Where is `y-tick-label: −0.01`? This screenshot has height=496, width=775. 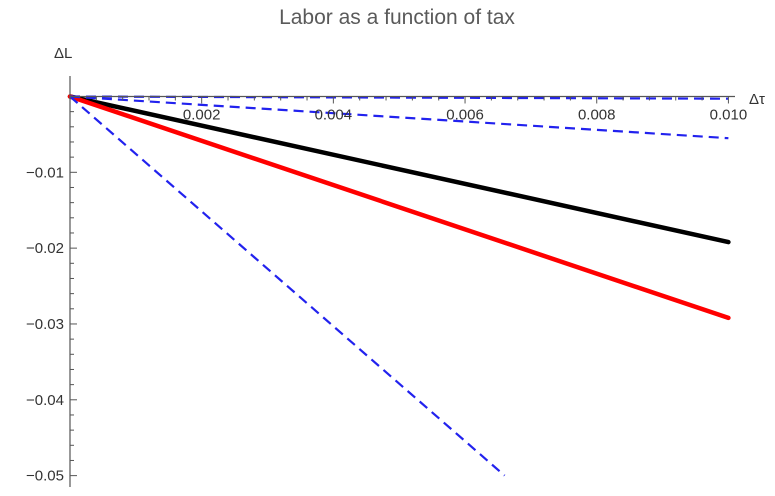 y-tick-label: −0.01 is located at coordinates (45, 172).